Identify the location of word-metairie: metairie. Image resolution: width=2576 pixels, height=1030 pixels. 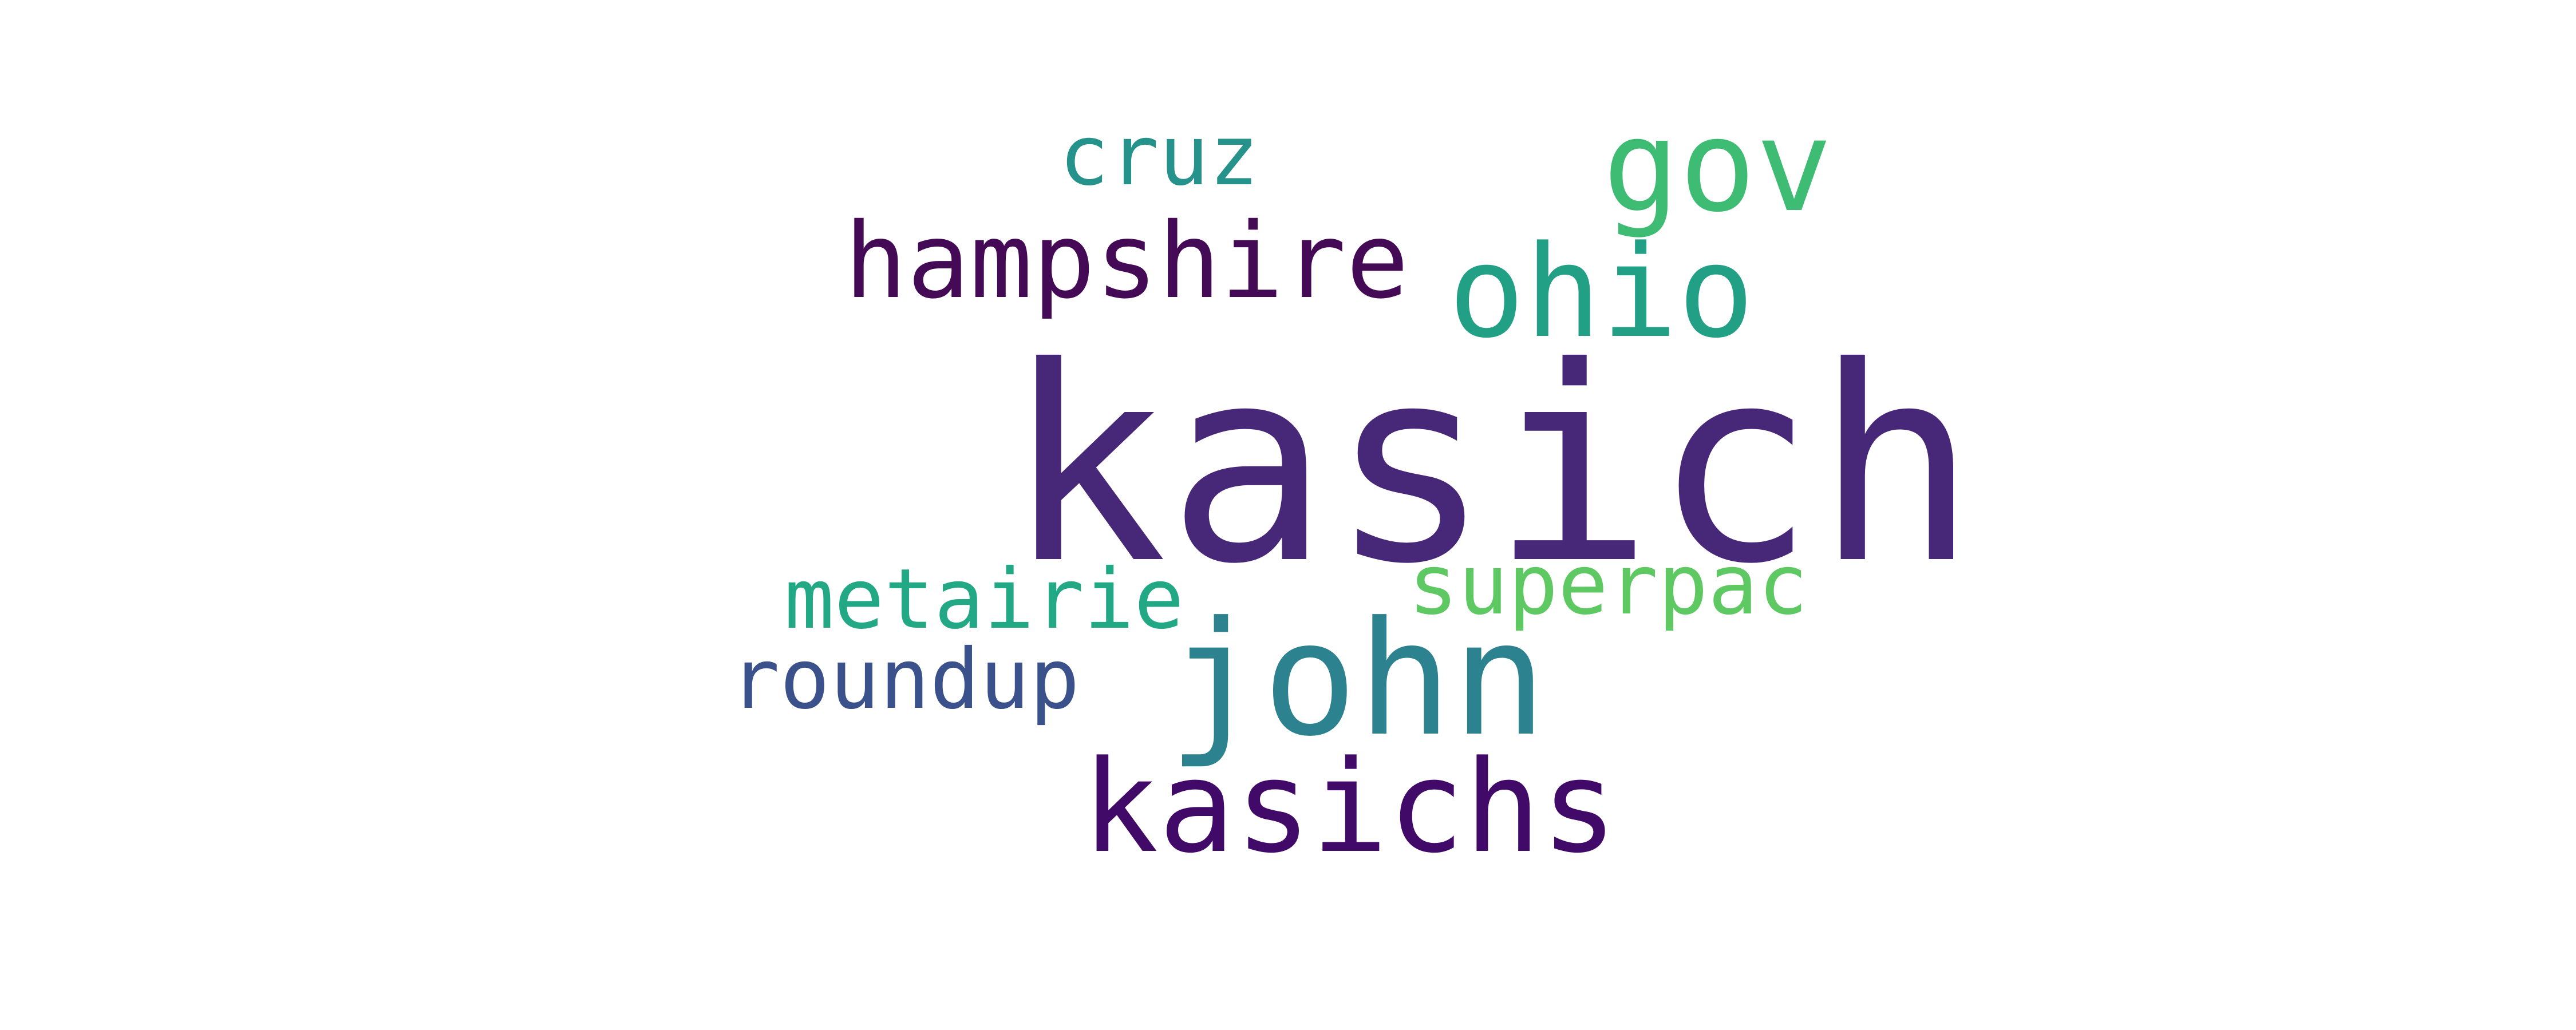
(984, 599).